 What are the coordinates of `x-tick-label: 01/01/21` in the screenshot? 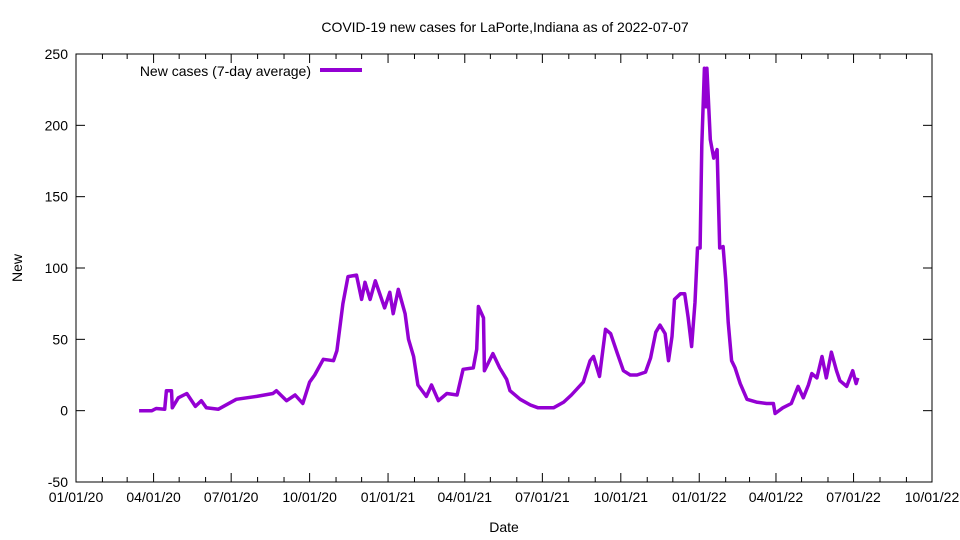 It's located at (388, 497).